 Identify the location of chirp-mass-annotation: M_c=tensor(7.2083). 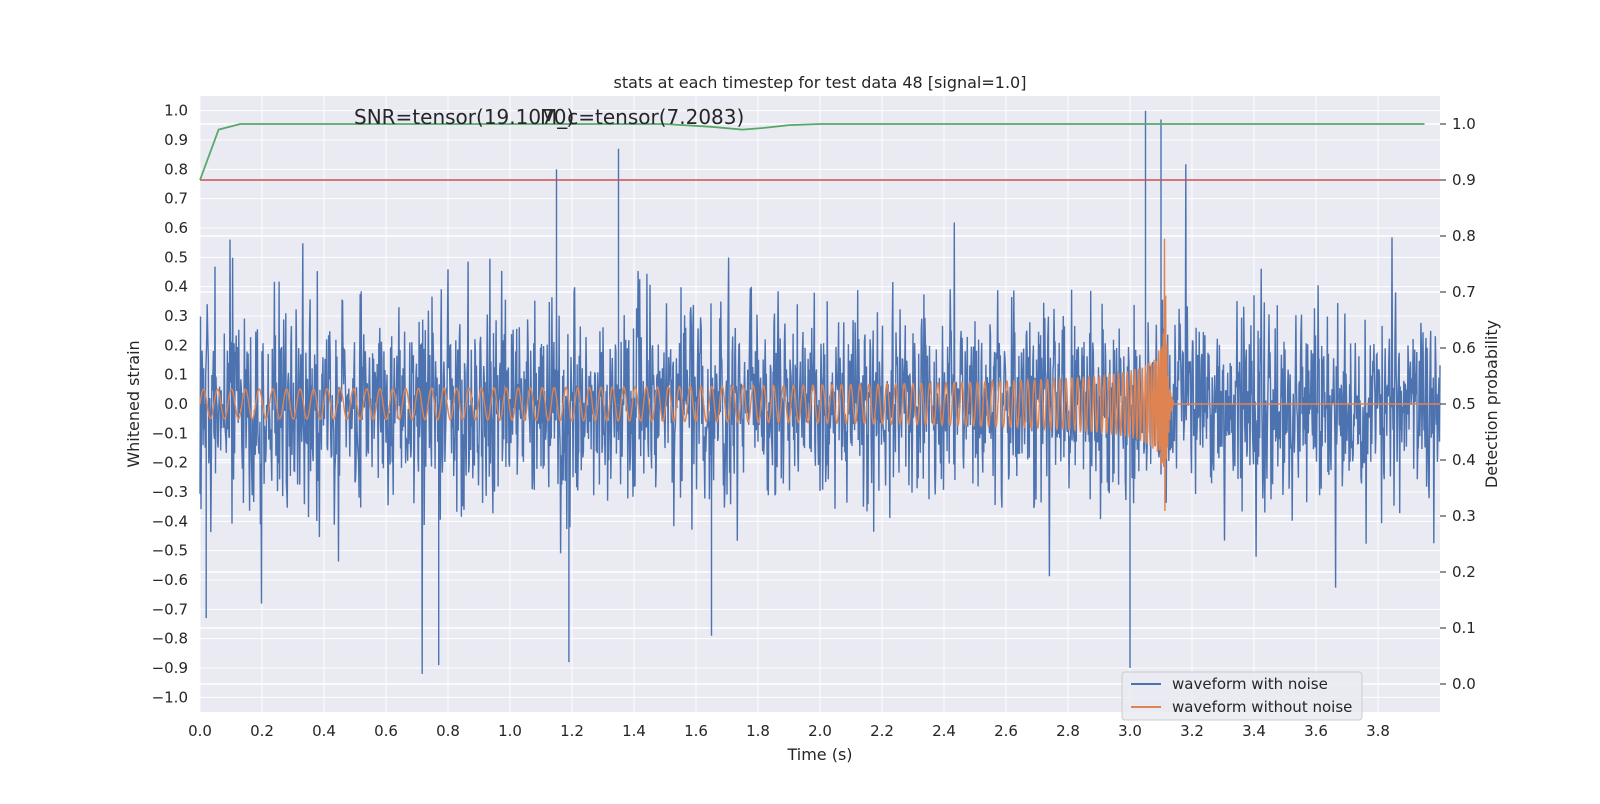
(642, 117).